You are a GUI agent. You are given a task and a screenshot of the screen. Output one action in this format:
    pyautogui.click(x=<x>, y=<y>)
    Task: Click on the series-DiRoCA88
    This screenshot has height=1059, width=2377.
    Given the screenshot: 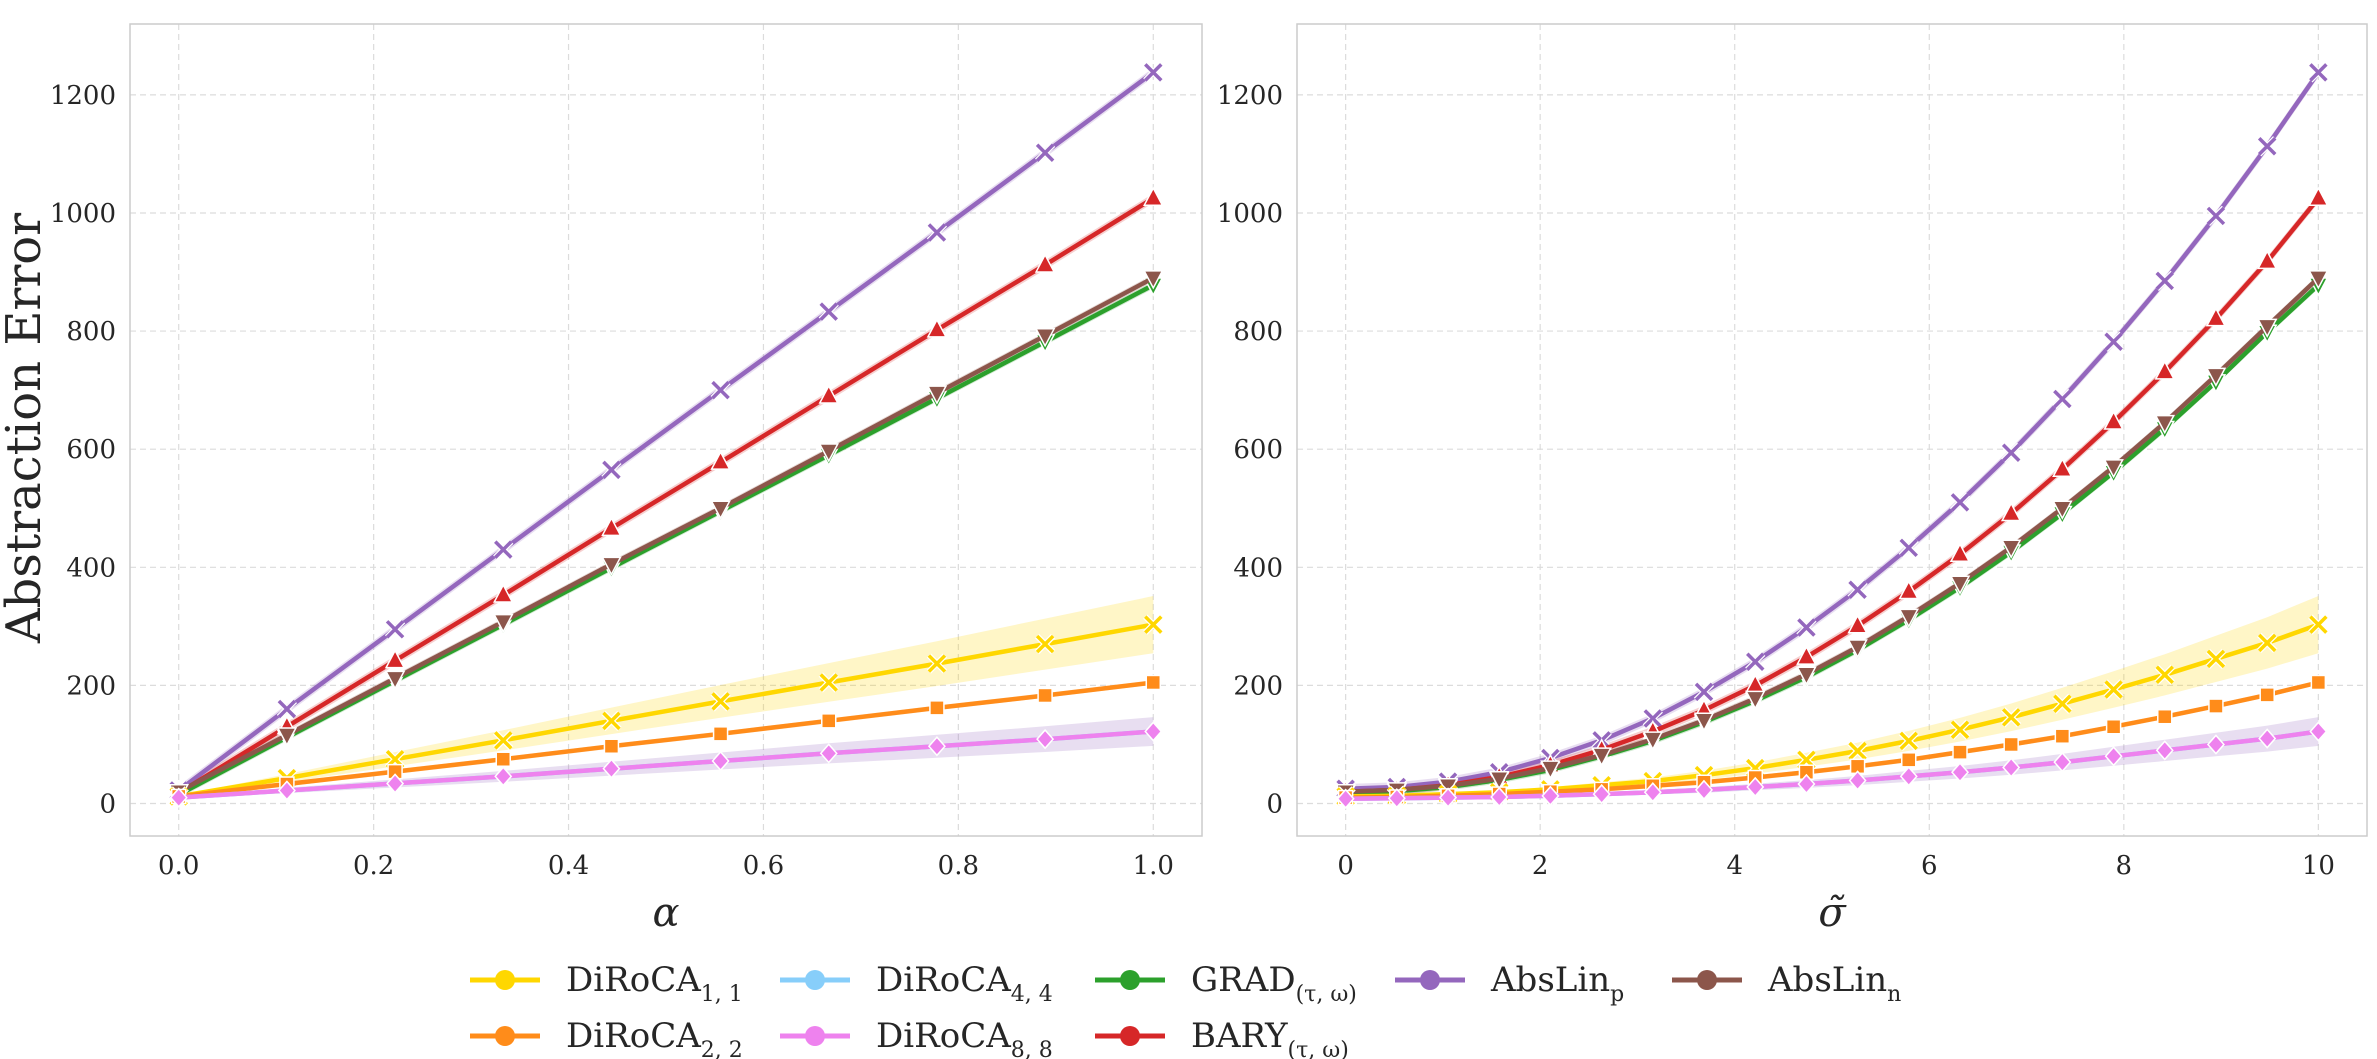 What is the action you would take?
    pyautogui.click(x=1832, y=765)
    